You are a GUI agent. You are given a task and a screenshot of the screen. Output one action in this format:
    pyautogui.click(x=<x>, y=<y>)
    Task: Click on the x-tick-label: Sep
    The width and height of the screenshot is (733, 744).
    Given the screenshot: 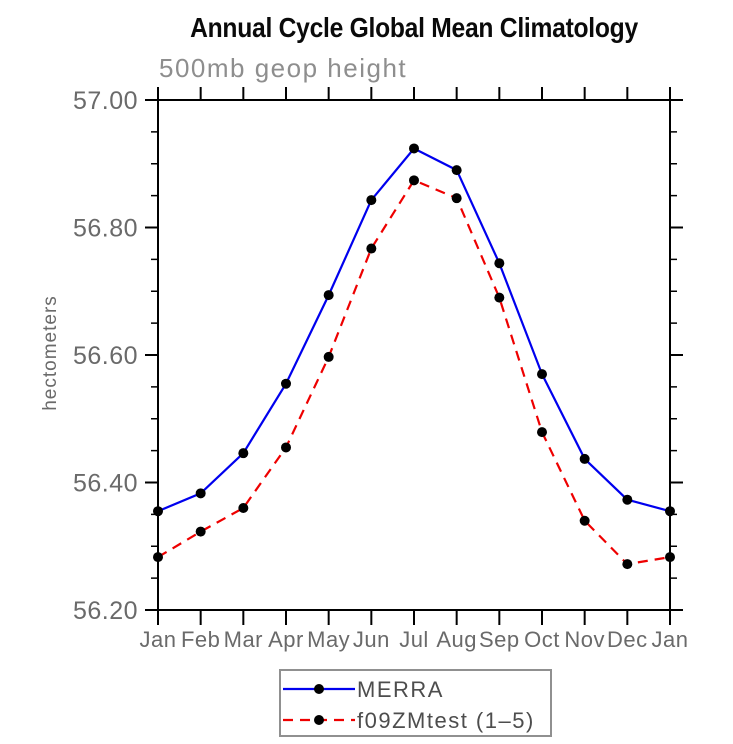 What is the action you would take?
    pyautogui.click(x=499, y=639)
    